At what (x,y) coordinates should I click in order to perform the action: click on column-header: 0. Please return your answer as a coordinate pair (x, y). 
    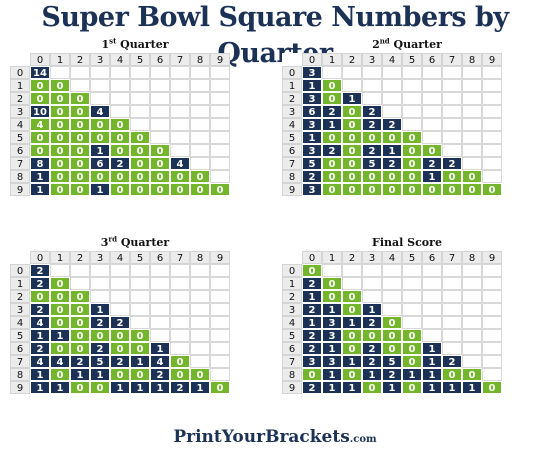
    Looking at the image, I should click on (40, 257).